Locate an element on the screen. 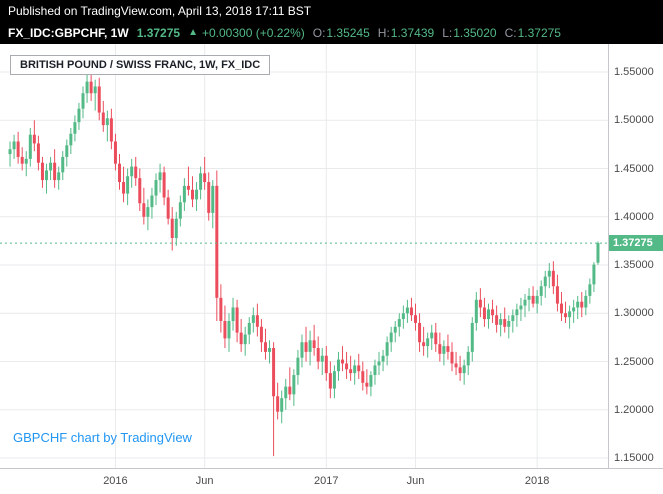 The height and width of the screenshot is (494, 663). chart-title-box: BRITISH POUND / SWISS FRANC, 1W, FX_IDC is located at coordinates (140, 65).